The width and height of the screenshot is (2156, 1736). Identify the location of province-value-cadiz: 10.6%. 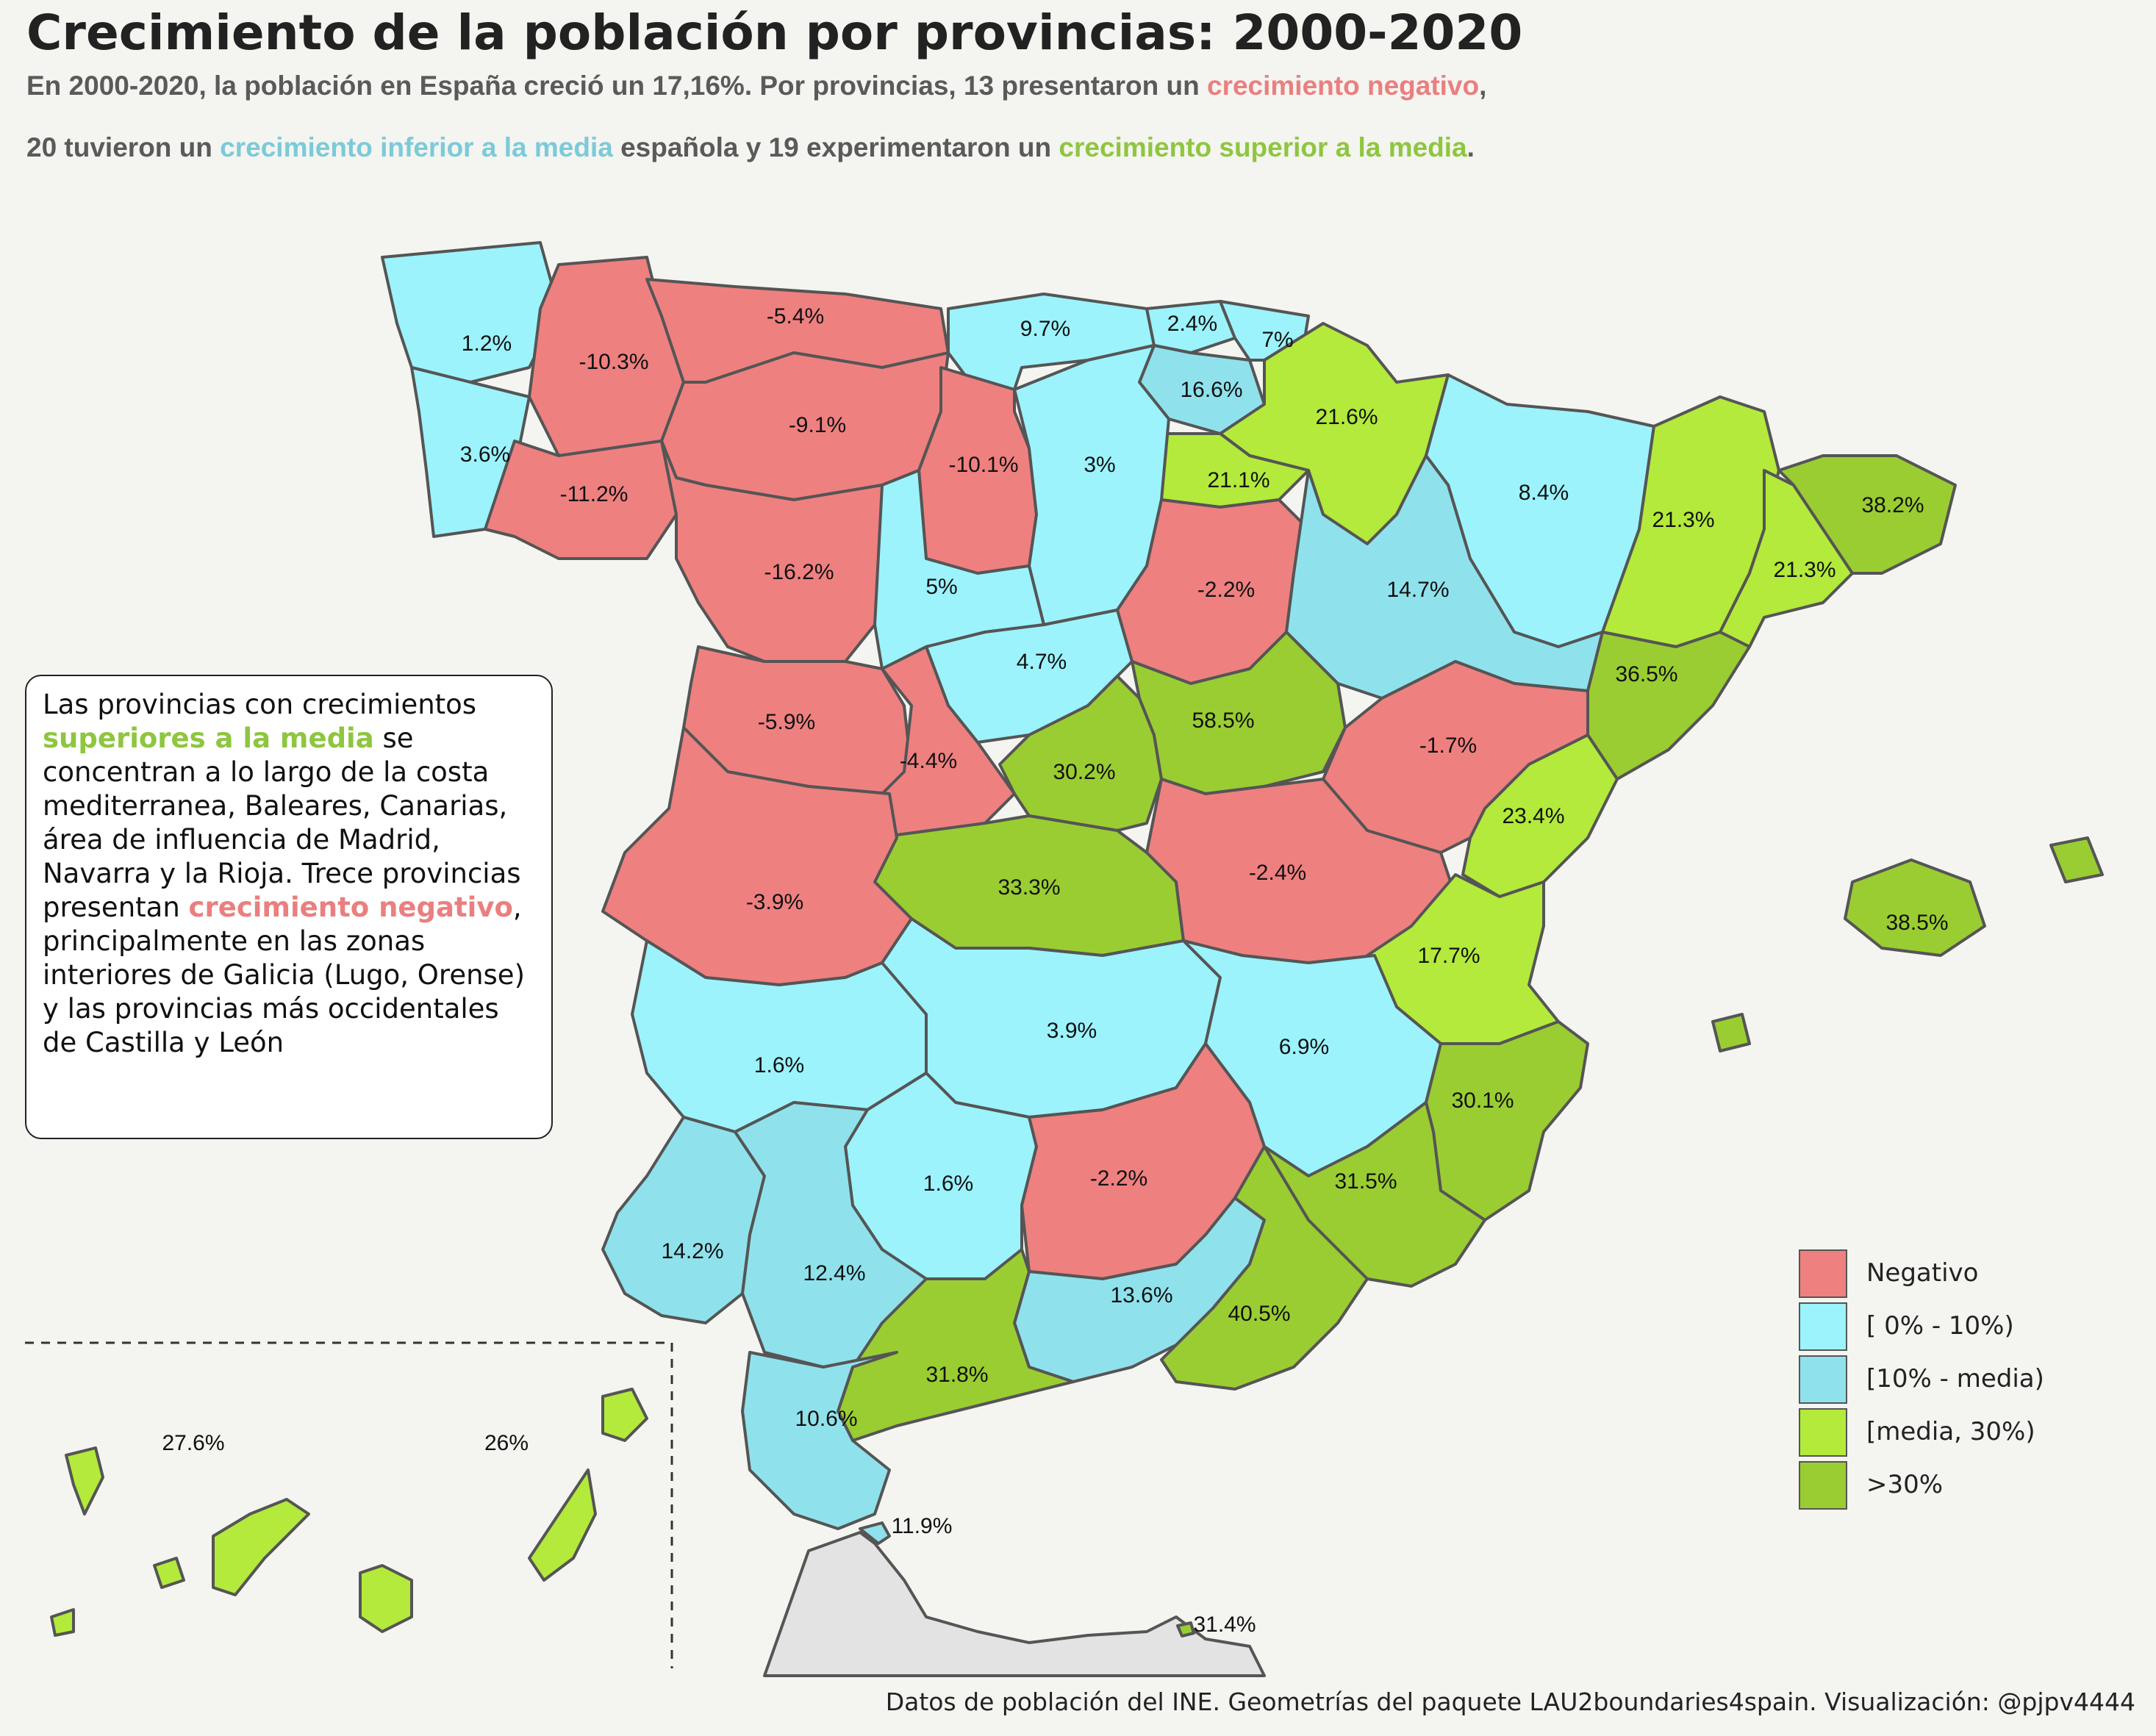
(826, 1419).